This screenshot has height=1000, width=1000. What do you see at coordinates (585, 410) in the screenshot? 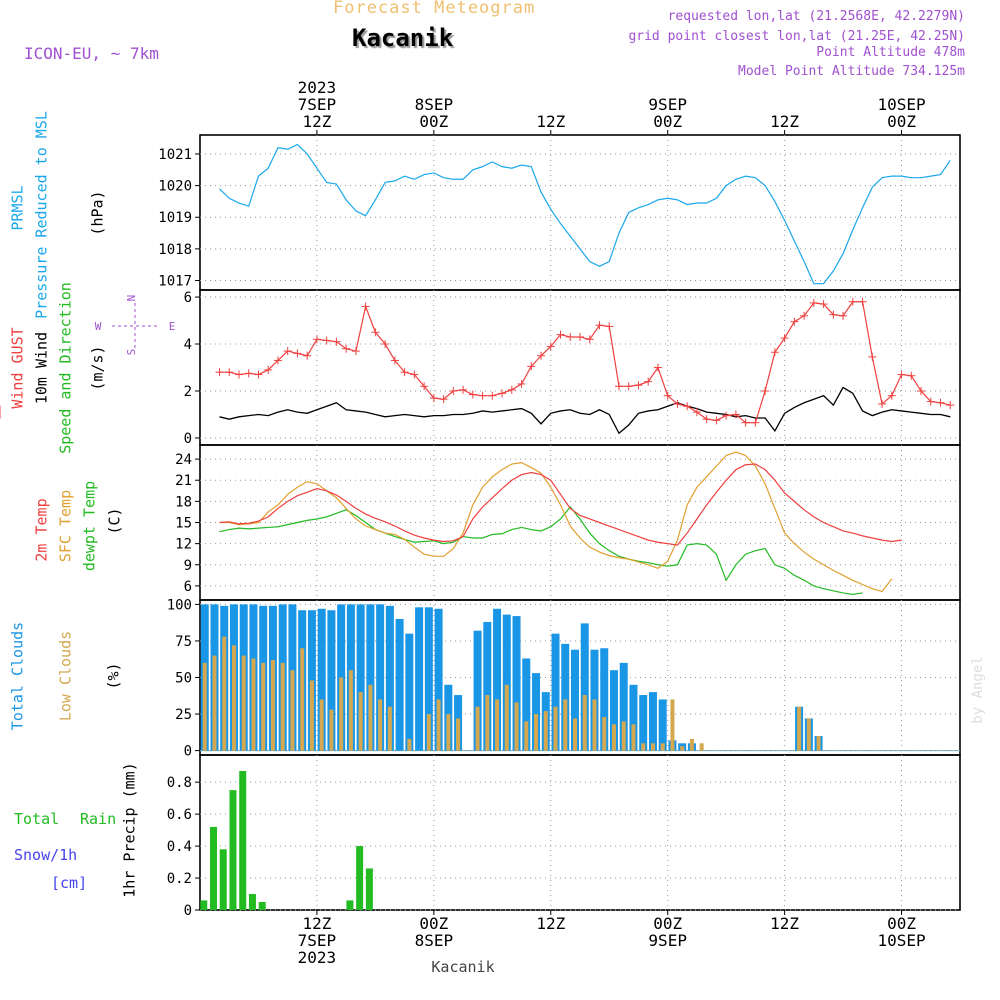
I see `series-line-10m-wind` at bounding box center [585, 410].